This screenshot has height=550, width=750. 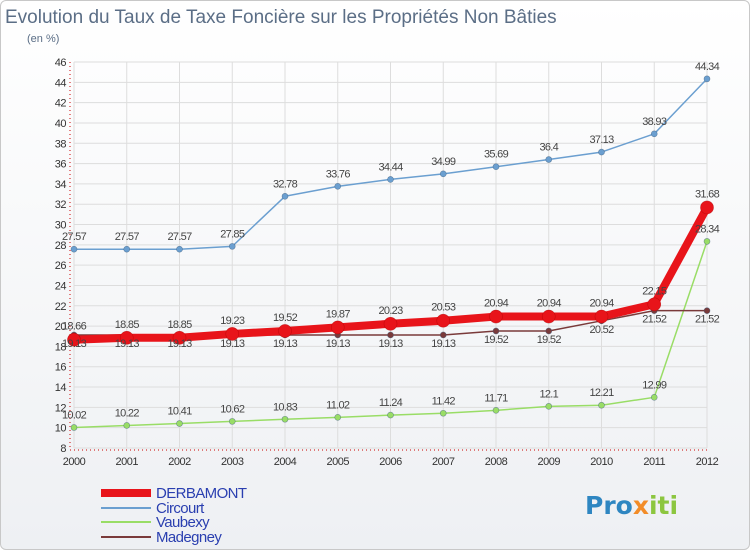 What do you see at coordinates (74, 415) in the screenshot?
I see `data-label-vaubexy: 10.02` at bounding box center [74, 415].